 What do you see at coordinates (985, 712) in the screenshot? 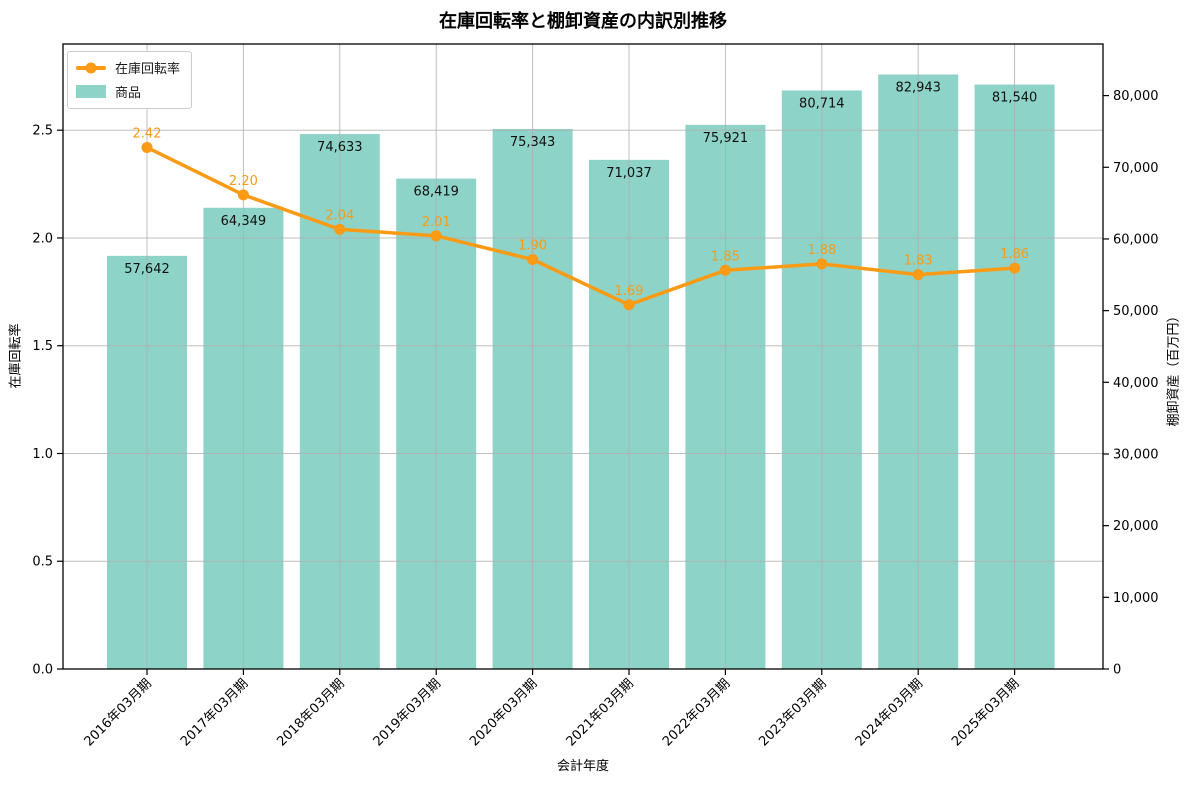
I see `x-tick-label: 2025年03月期` at bounding box center [985, 712].